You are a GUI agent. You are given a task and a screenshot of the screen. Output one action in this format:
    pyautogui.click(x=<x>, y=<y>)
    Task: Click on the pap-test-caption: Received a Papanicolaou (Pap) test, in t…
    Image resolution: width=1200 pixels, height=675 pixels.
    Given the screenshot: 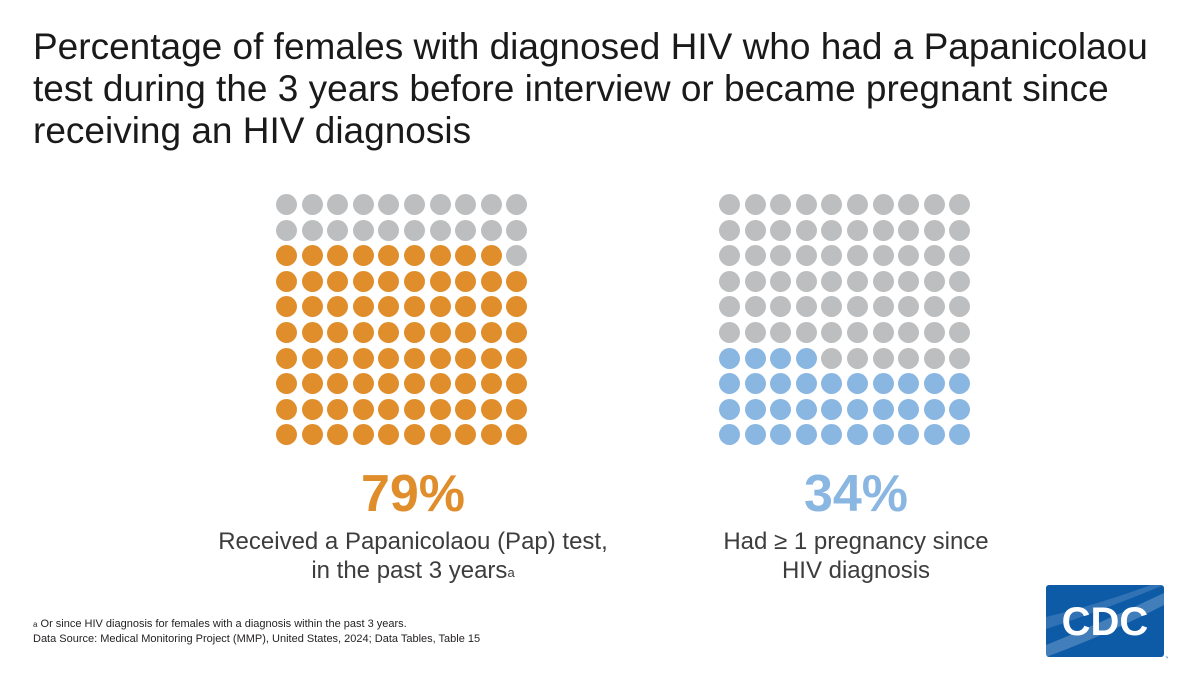 What is the action you would take?
    pyautogui.click(x=413, y=556)
    